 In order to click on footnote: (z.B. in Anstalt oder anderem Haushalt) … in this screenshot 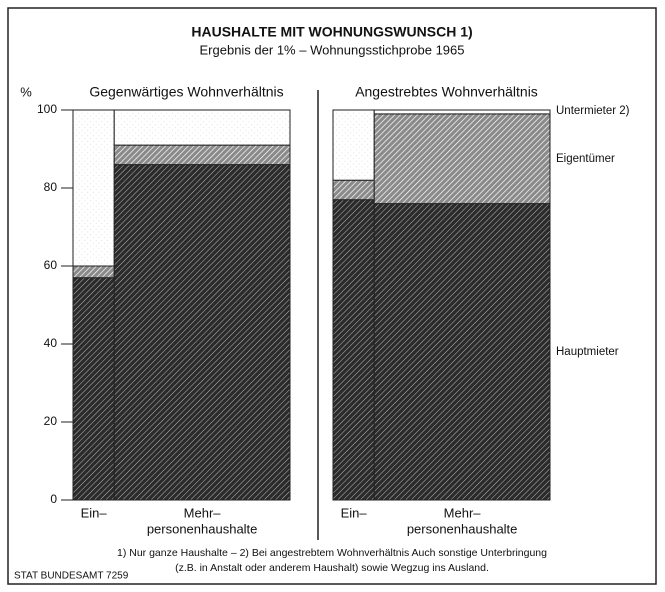, I will do `click(332, 568)`.